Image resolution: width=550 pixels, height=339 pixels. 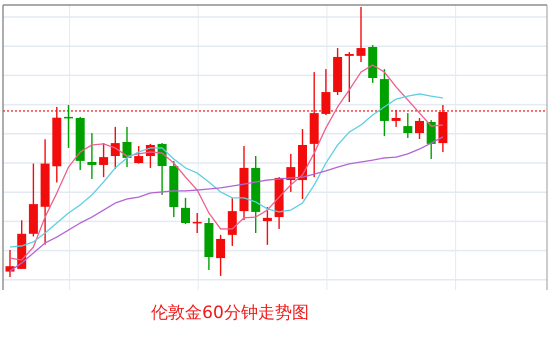 What do you see at coordinates (230, 313) in the screenshot?
I see `title: 伦敦金60分钟走势图` at bounding box center [230, 313].